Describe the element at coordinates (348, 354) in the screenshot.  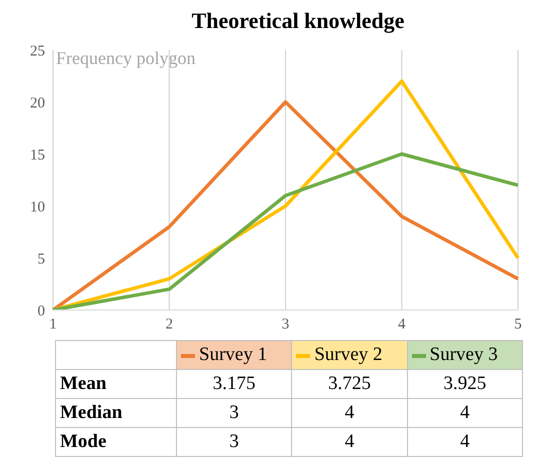
I see `legend-label: Survey 2` at that location.